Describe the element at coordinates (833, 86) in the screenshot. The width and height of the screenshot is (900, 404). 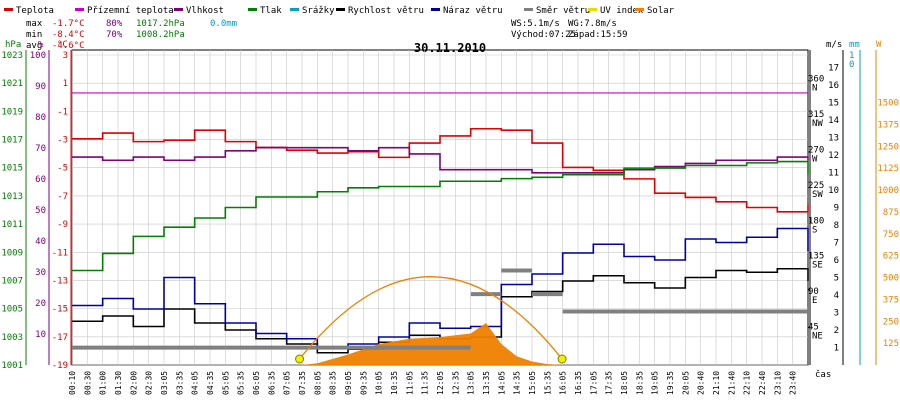
I see `ms-tick: 16` at that location.